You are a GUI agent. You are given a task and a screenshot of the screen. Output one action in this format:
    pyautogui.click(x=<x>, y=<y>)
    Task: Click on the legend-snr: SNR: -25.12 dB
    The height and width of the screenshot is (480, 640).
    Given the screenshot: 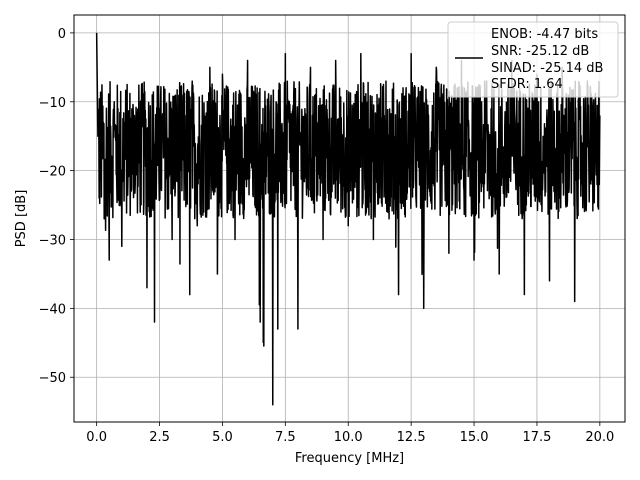 What is the action you would take?
    pyautogui.click(x=540, y=51)
    